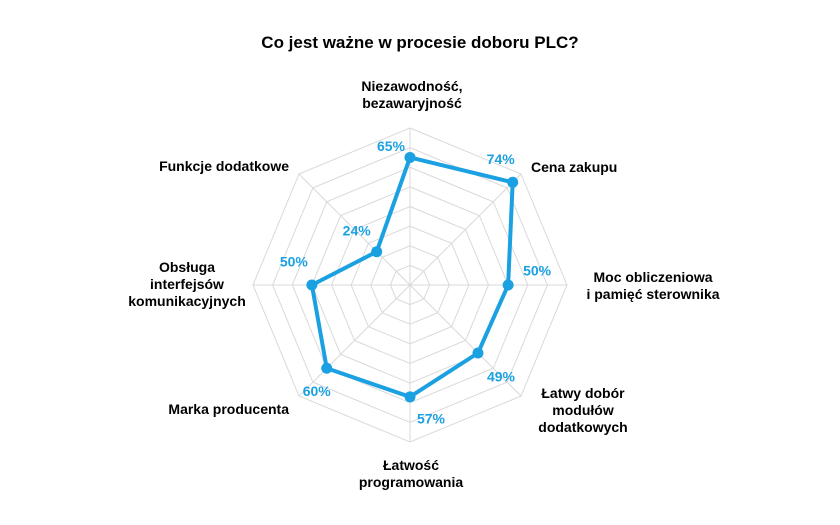 The image size is (840, 525). I want to click on category-label-2: Moc obliczeniowa i pamięć sterownika, so click(652, 285).